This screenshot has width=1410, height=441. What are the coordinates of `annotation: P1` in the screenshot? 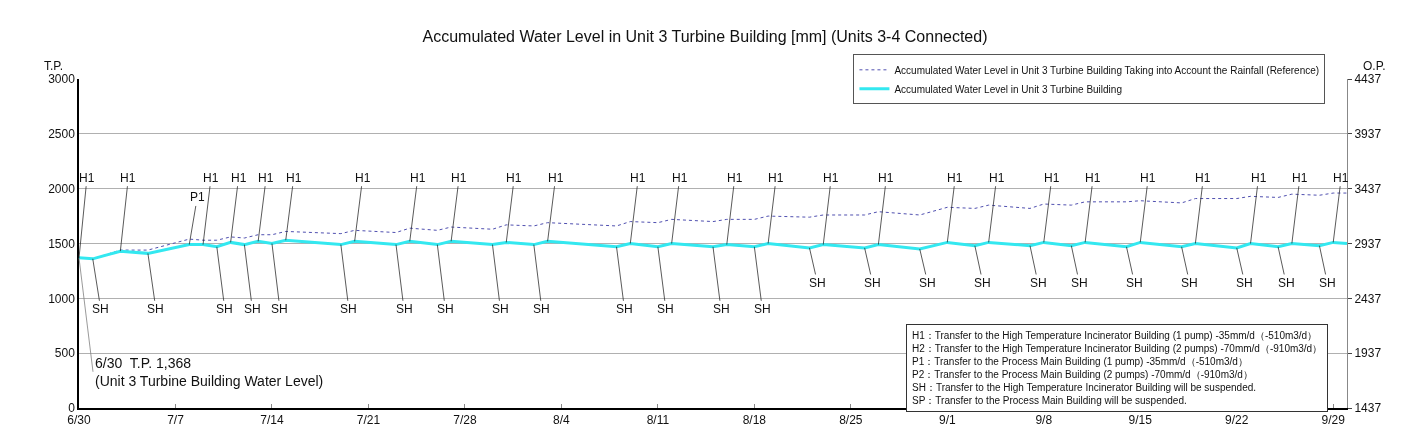 It's located at (197, 197).